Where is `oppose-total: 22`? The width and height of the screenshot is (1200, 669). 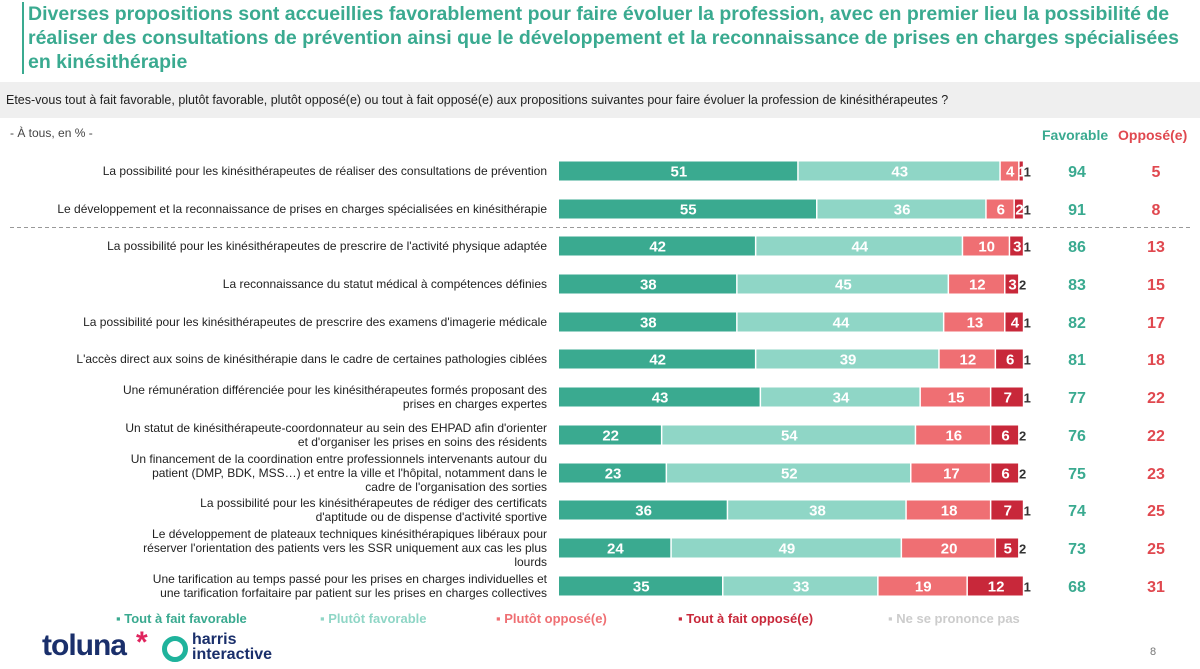 oppose-total: 22 is located at coordinates (1156, 436).